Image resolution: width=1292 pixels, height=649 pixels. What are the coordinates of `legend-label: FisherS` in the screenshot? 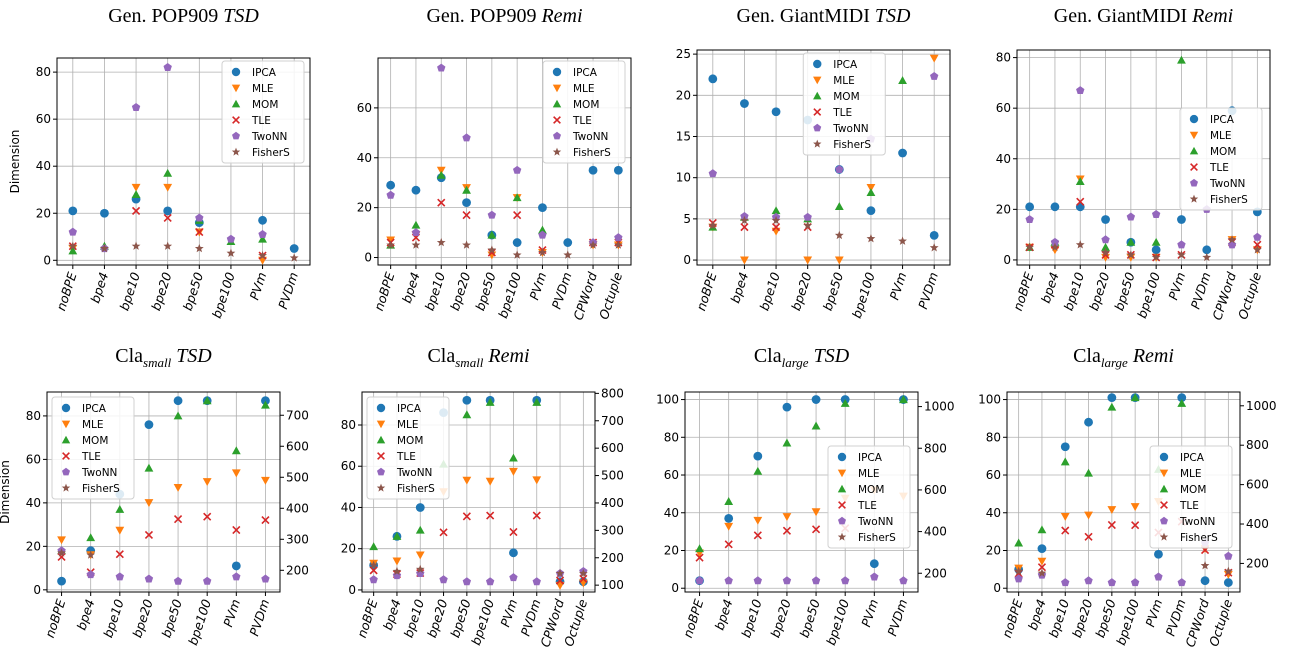 It's located at (416, 489).